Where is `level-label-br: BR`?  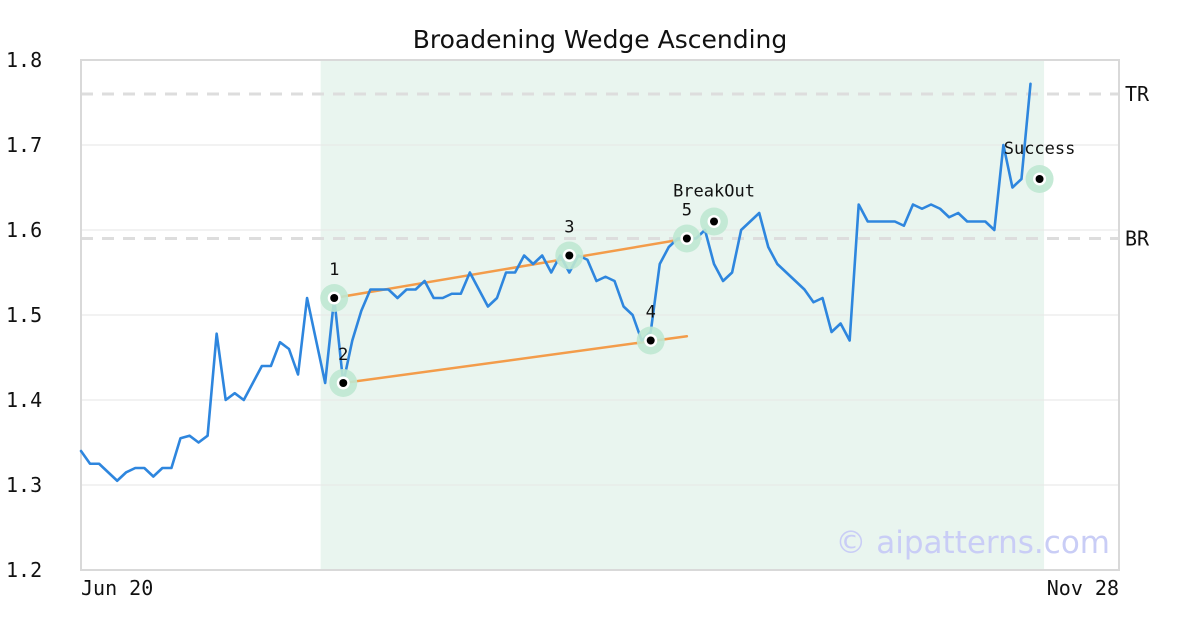
level-label-br: BR is located at coordinates (1137, 239).